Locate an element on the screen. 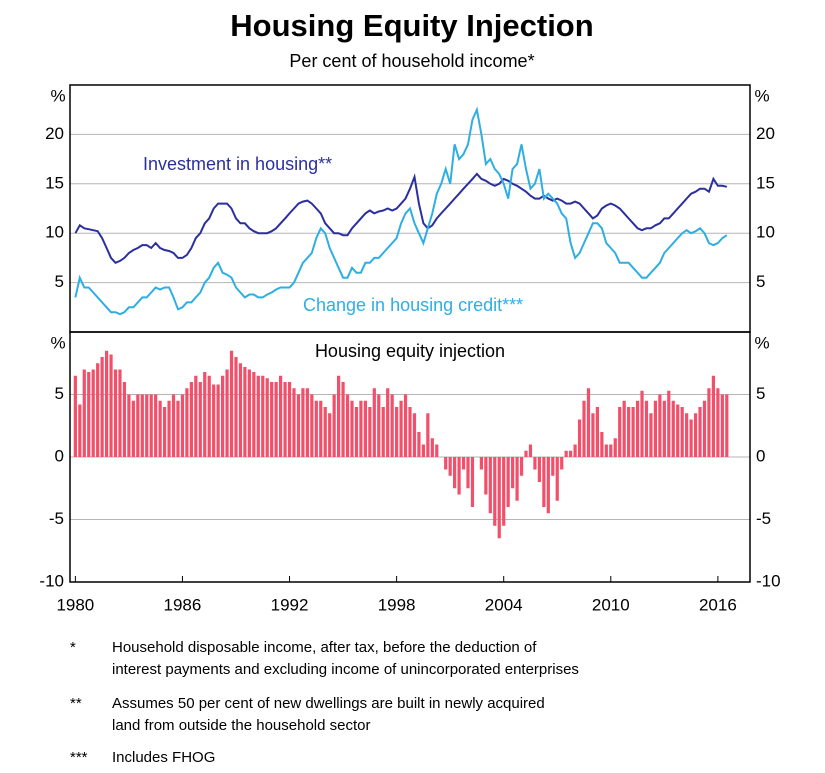 This screenshot has width=825, height=773. y-unit: % is located at coordinates (57, 342).